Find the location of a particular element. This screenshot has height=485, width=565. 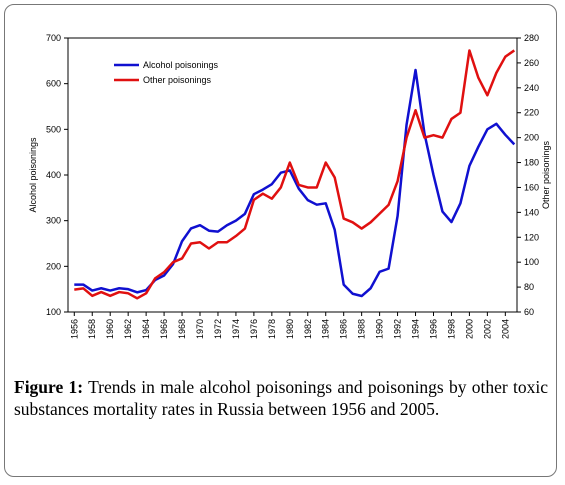

y-tick-label: 300 is located at coordinates (53, 221).